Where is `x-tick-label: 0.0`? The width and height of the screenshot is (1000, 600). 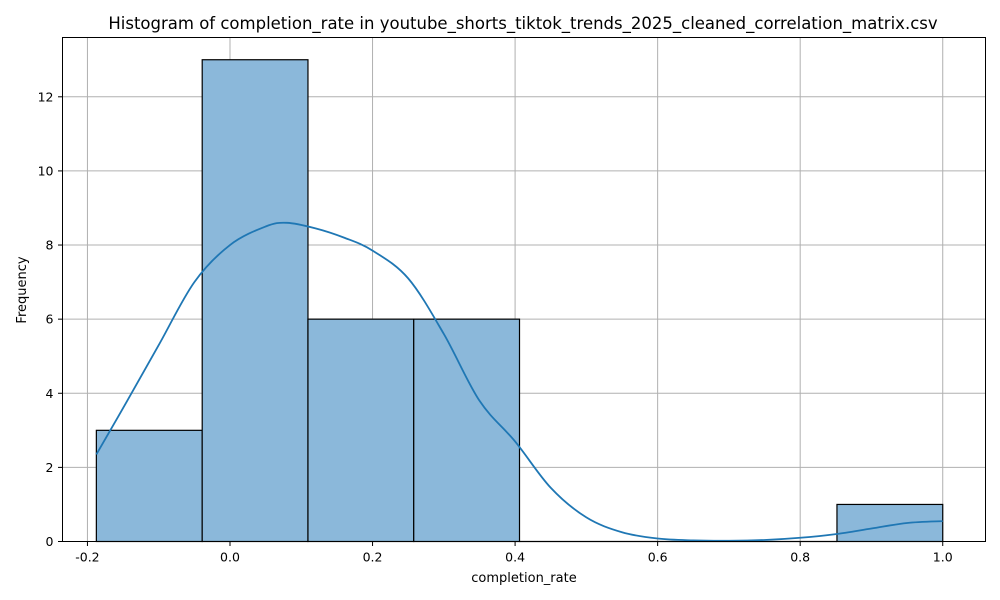 x-tick-label: 0.0 is located at coordinates (230, 557).